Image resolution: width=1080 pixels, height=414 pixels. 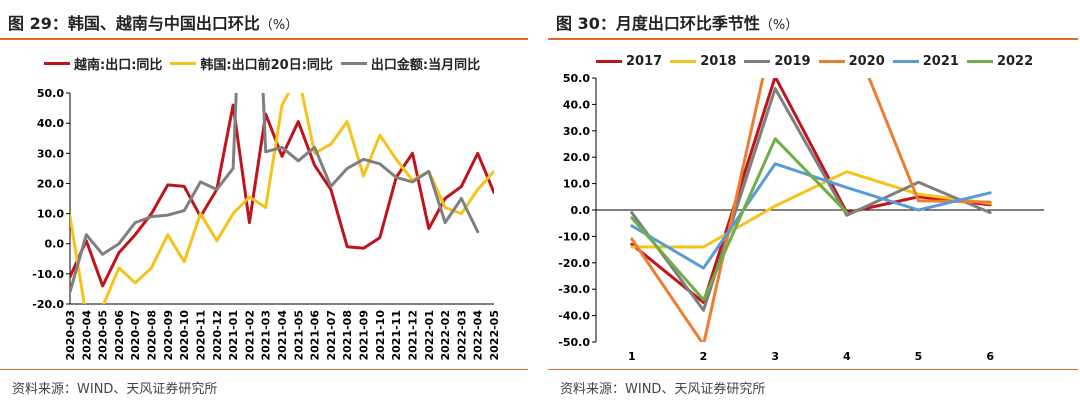 I want to click on x-tick-label: 2022-03, so click(x=461, y=335).